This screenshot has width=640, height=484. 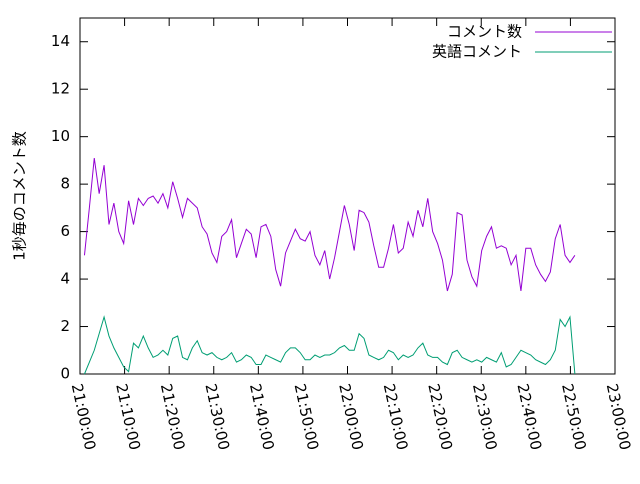 I want to click on x-tick-label: 21:30:00, so click(x=217, y=417).